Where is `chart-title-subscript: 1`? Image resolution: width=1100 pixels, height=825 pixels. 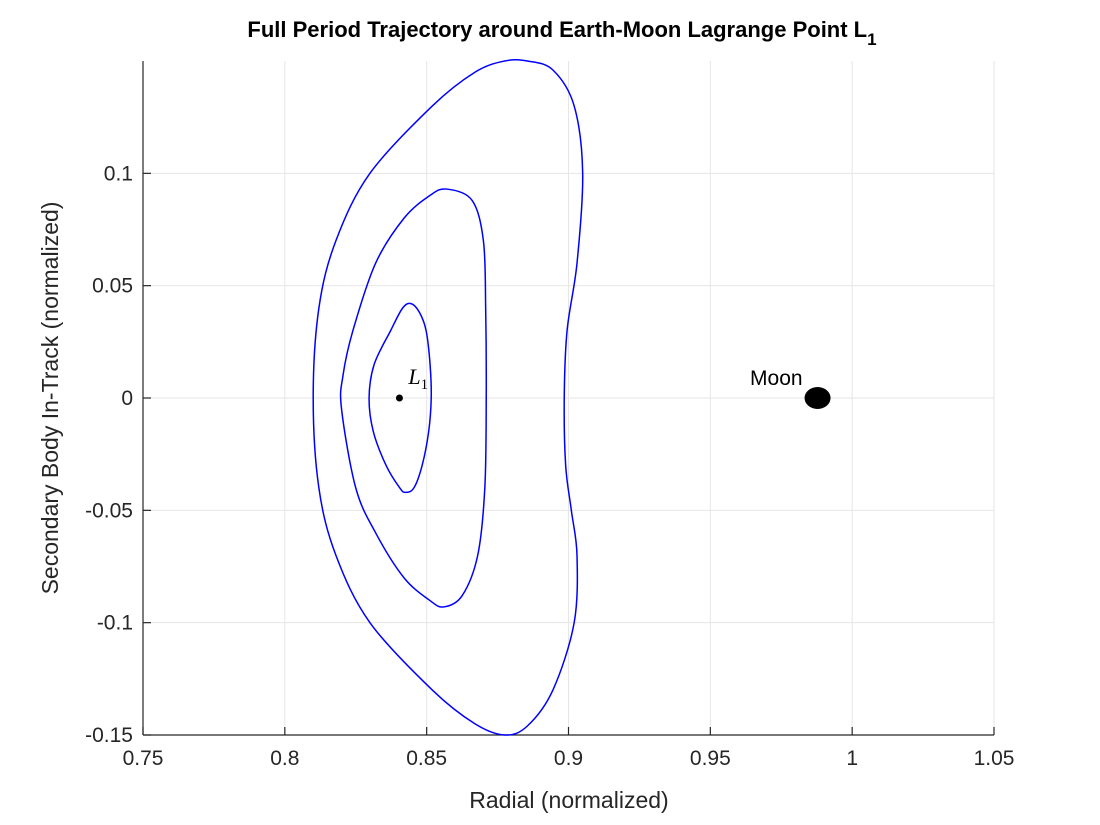
chart-title-subscript: 1 is located at coordinates (871, 39).